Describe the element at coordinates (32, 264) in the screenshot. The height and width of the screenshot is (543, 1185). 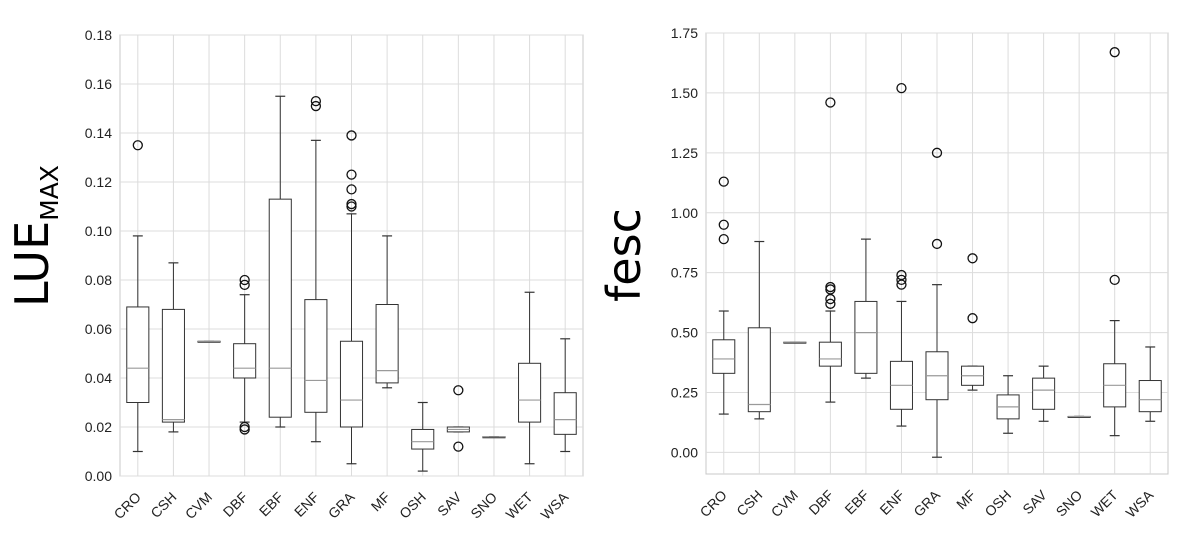
I see `y-axis-label-main: LUE` at that location.